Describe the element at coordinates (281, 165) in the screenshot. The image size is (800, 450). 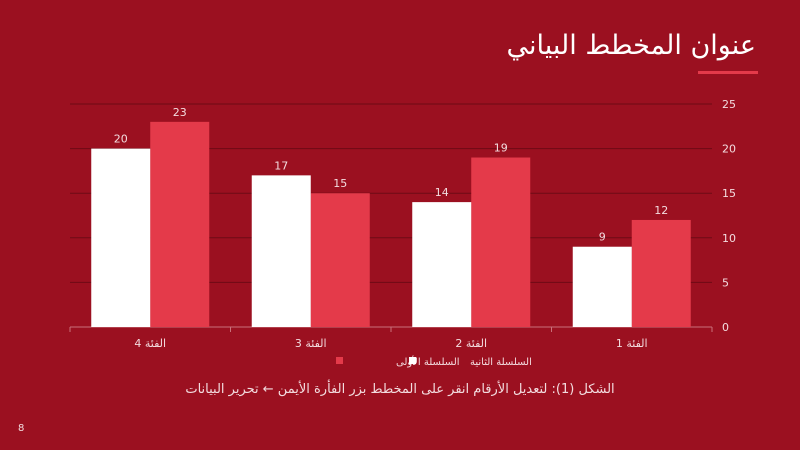
I see `data-label: 17` at that location.